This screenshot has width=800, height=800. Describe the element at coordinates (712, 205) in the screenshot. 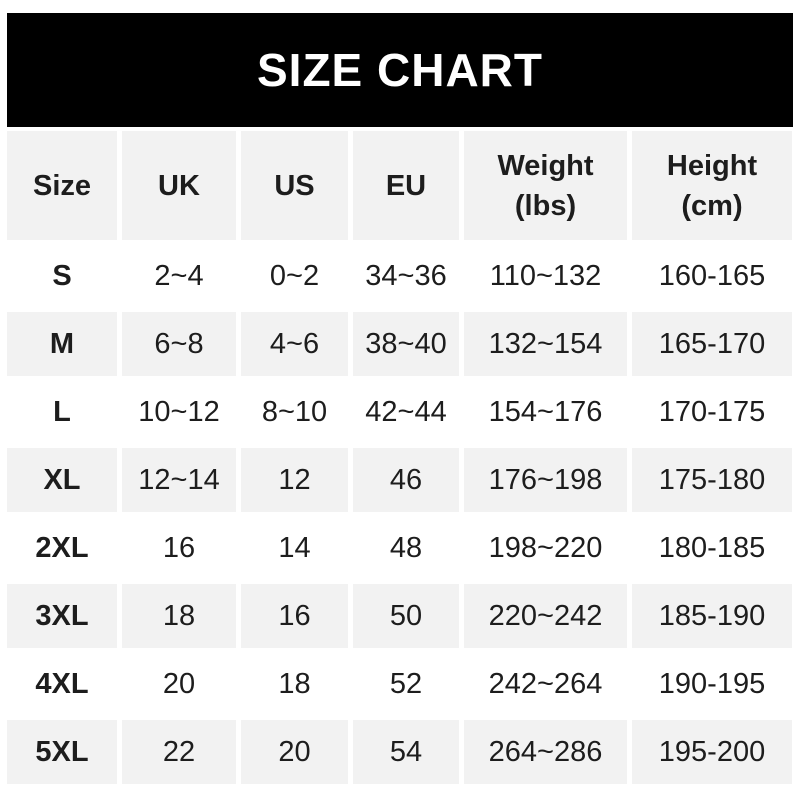

I see `col-header-height-sub: (cm)` at that location.